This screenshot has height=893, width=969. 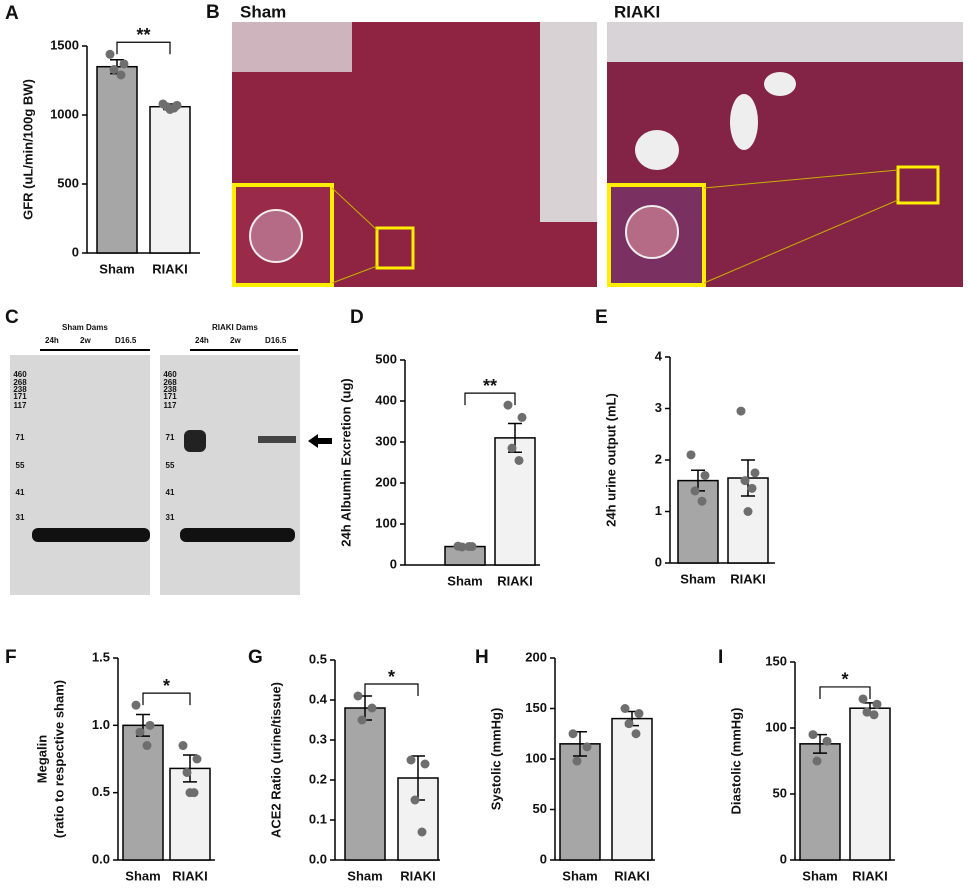 What do you see at coordinates (275, 760) in the screenshot?
I see `y-axis-label: ACE2 Ratio (urine/tissue)` at bounding box center [275, 760].